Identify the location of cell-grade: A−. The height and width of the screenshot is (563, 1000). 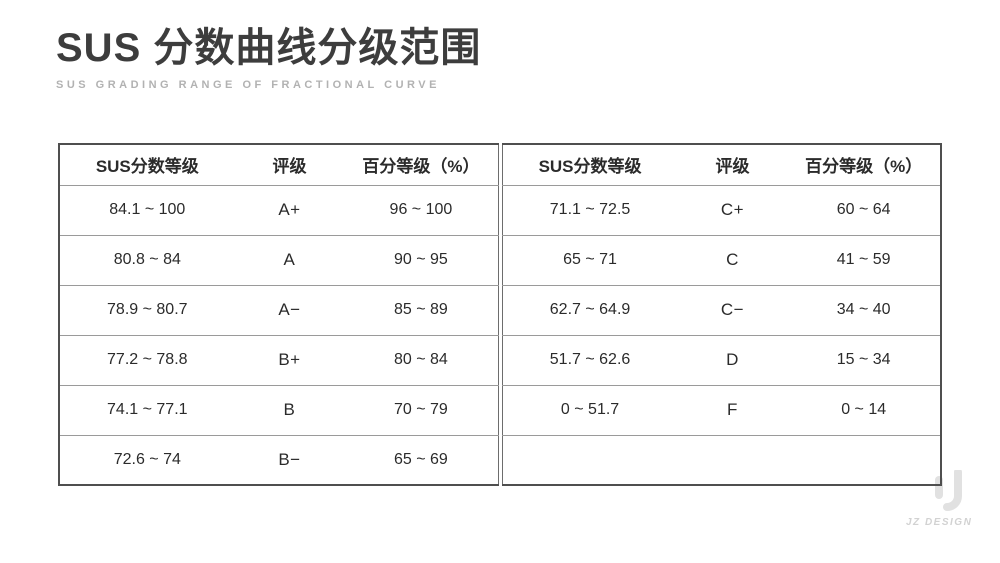
(289, 309).